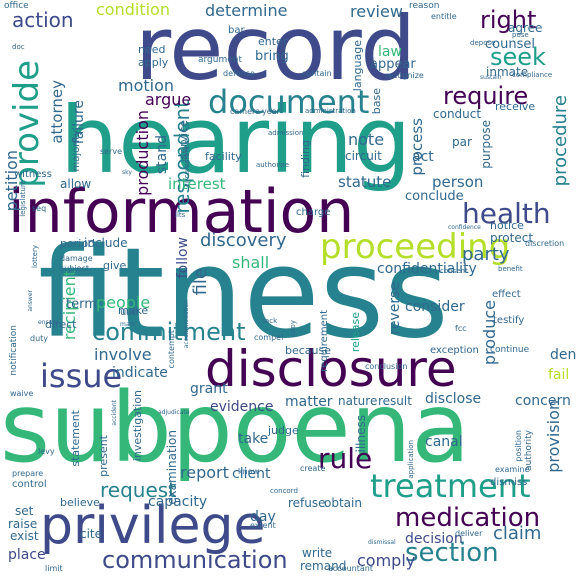  What do you see at coordinates (171, 349) in the screenshot?
I see `word-contempt: contempt` at bounding box center [171, 349].